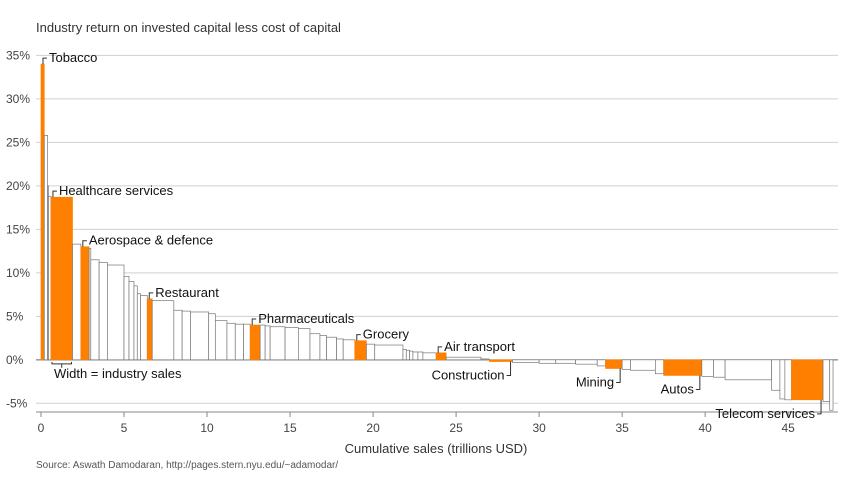  I want to click on y-tick-label: 20%, so click(18, 186).